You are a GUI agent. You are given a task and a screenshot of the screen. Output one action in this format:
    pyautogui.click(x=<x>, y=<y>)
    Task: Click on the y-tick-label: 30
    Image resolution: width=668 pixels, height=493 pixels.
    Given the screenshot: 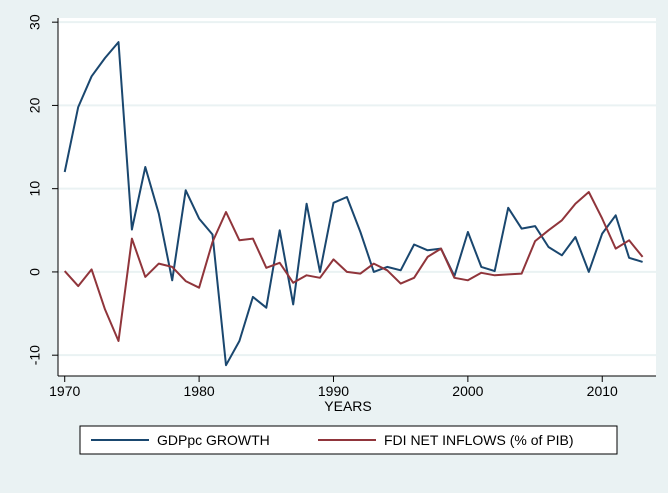 What is the action you would take?
    pyautogui.click(x=35, y=22)
    